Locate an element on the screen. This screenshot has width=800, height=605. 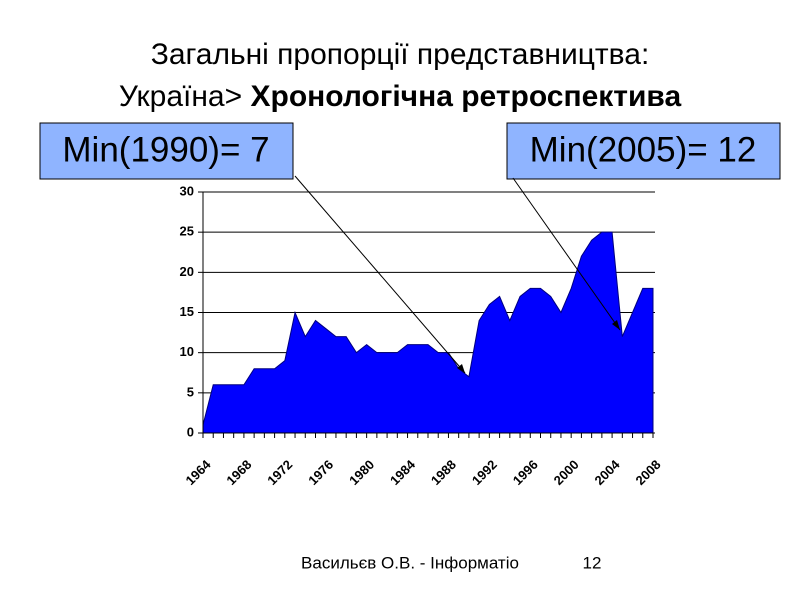
y-tick-label: 5 is located at coordinates (190, 391).